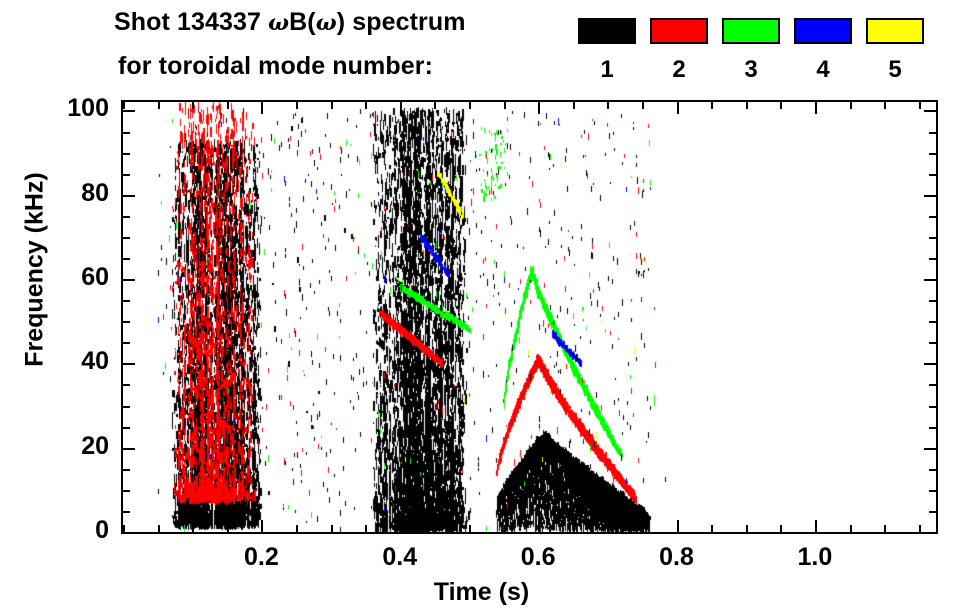  I want to click on title-prefix: Shot 134337, so click(191, 22).